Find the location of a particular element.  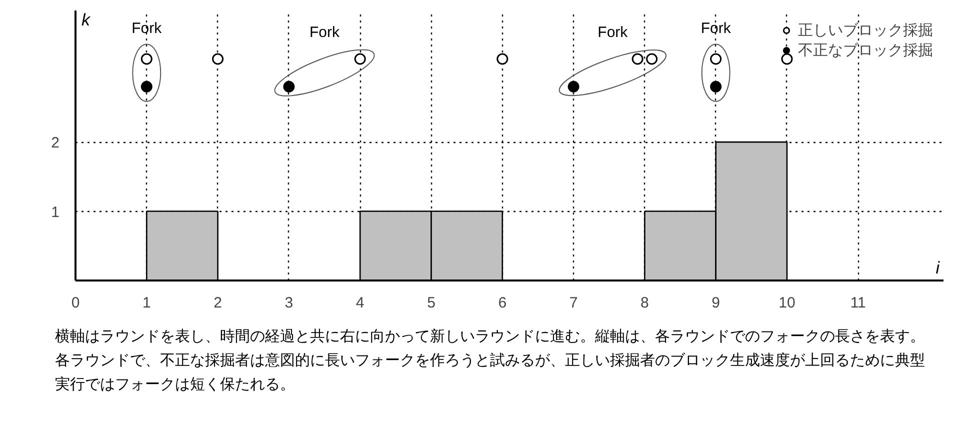

y-axis-title: k is located at coordinates (87, 20).